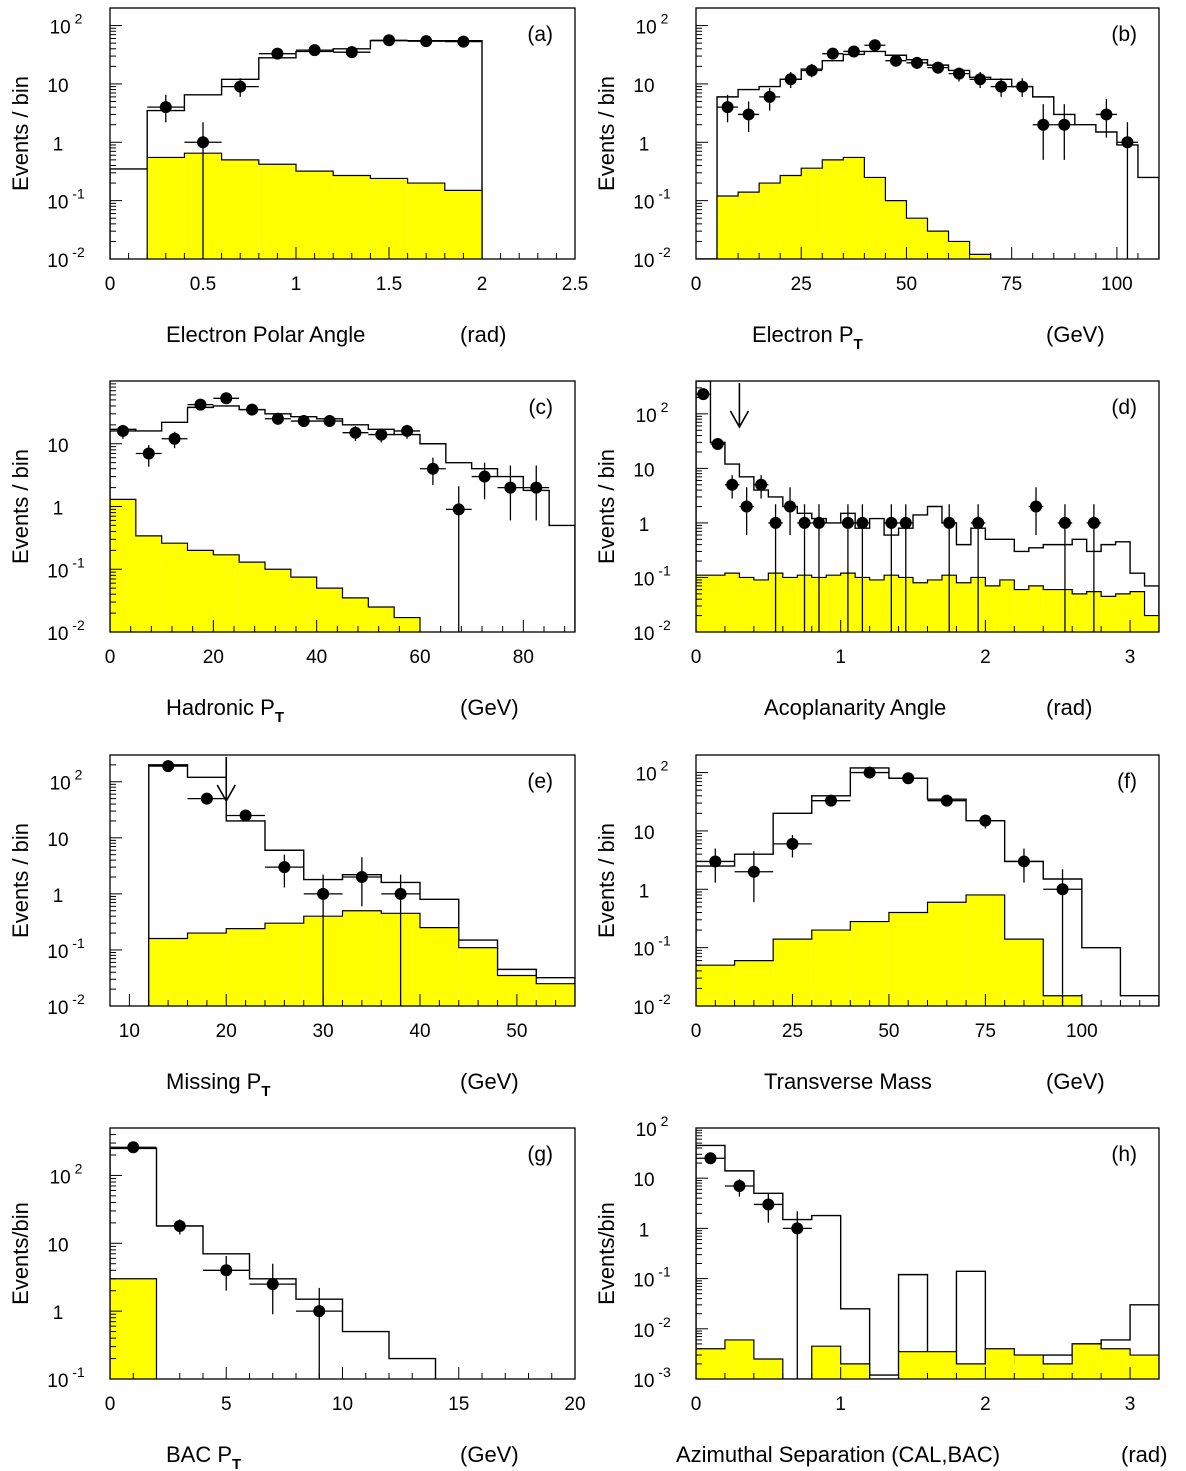 Image resolution: width=1186 pixels, height=1471 pixels. I want to click on x-tick-label: 100, so click(1082, 1031).